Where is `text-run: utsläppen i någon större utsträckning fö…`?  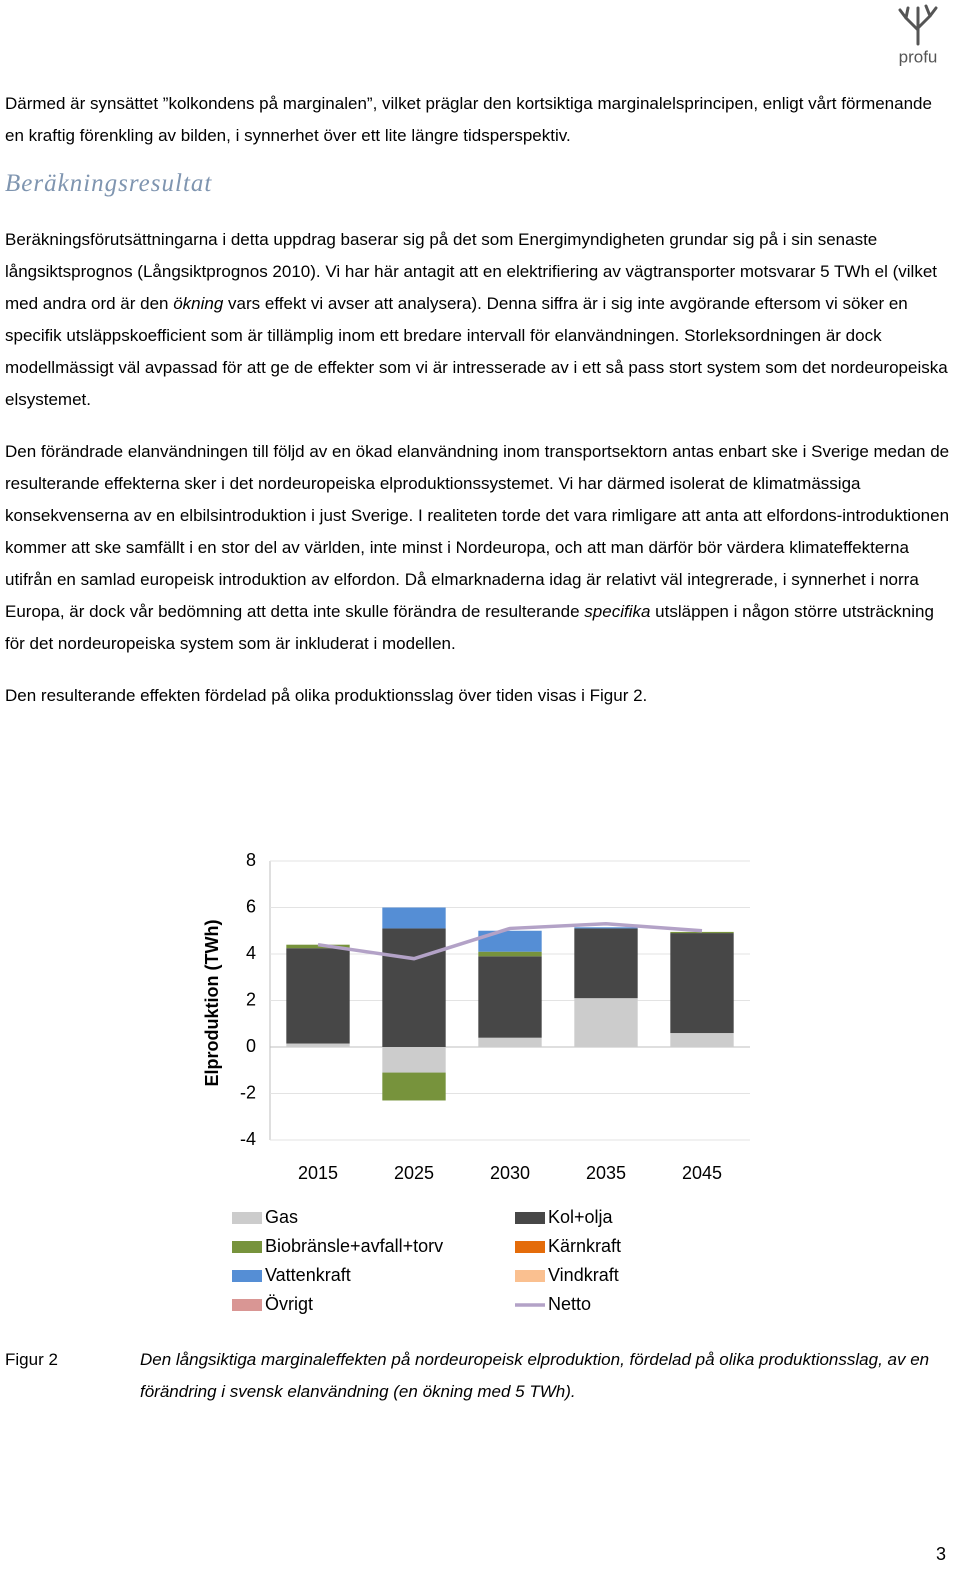 text-run: utsläppen i någon större utsträckning fö… is located at coordinates (469, 627).